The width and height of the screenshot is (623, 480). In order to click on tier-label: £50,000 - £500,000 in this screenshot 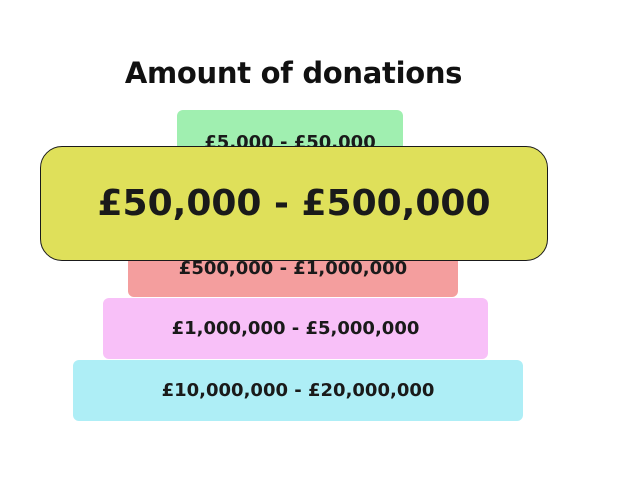, I will do `click(294, 203)`.